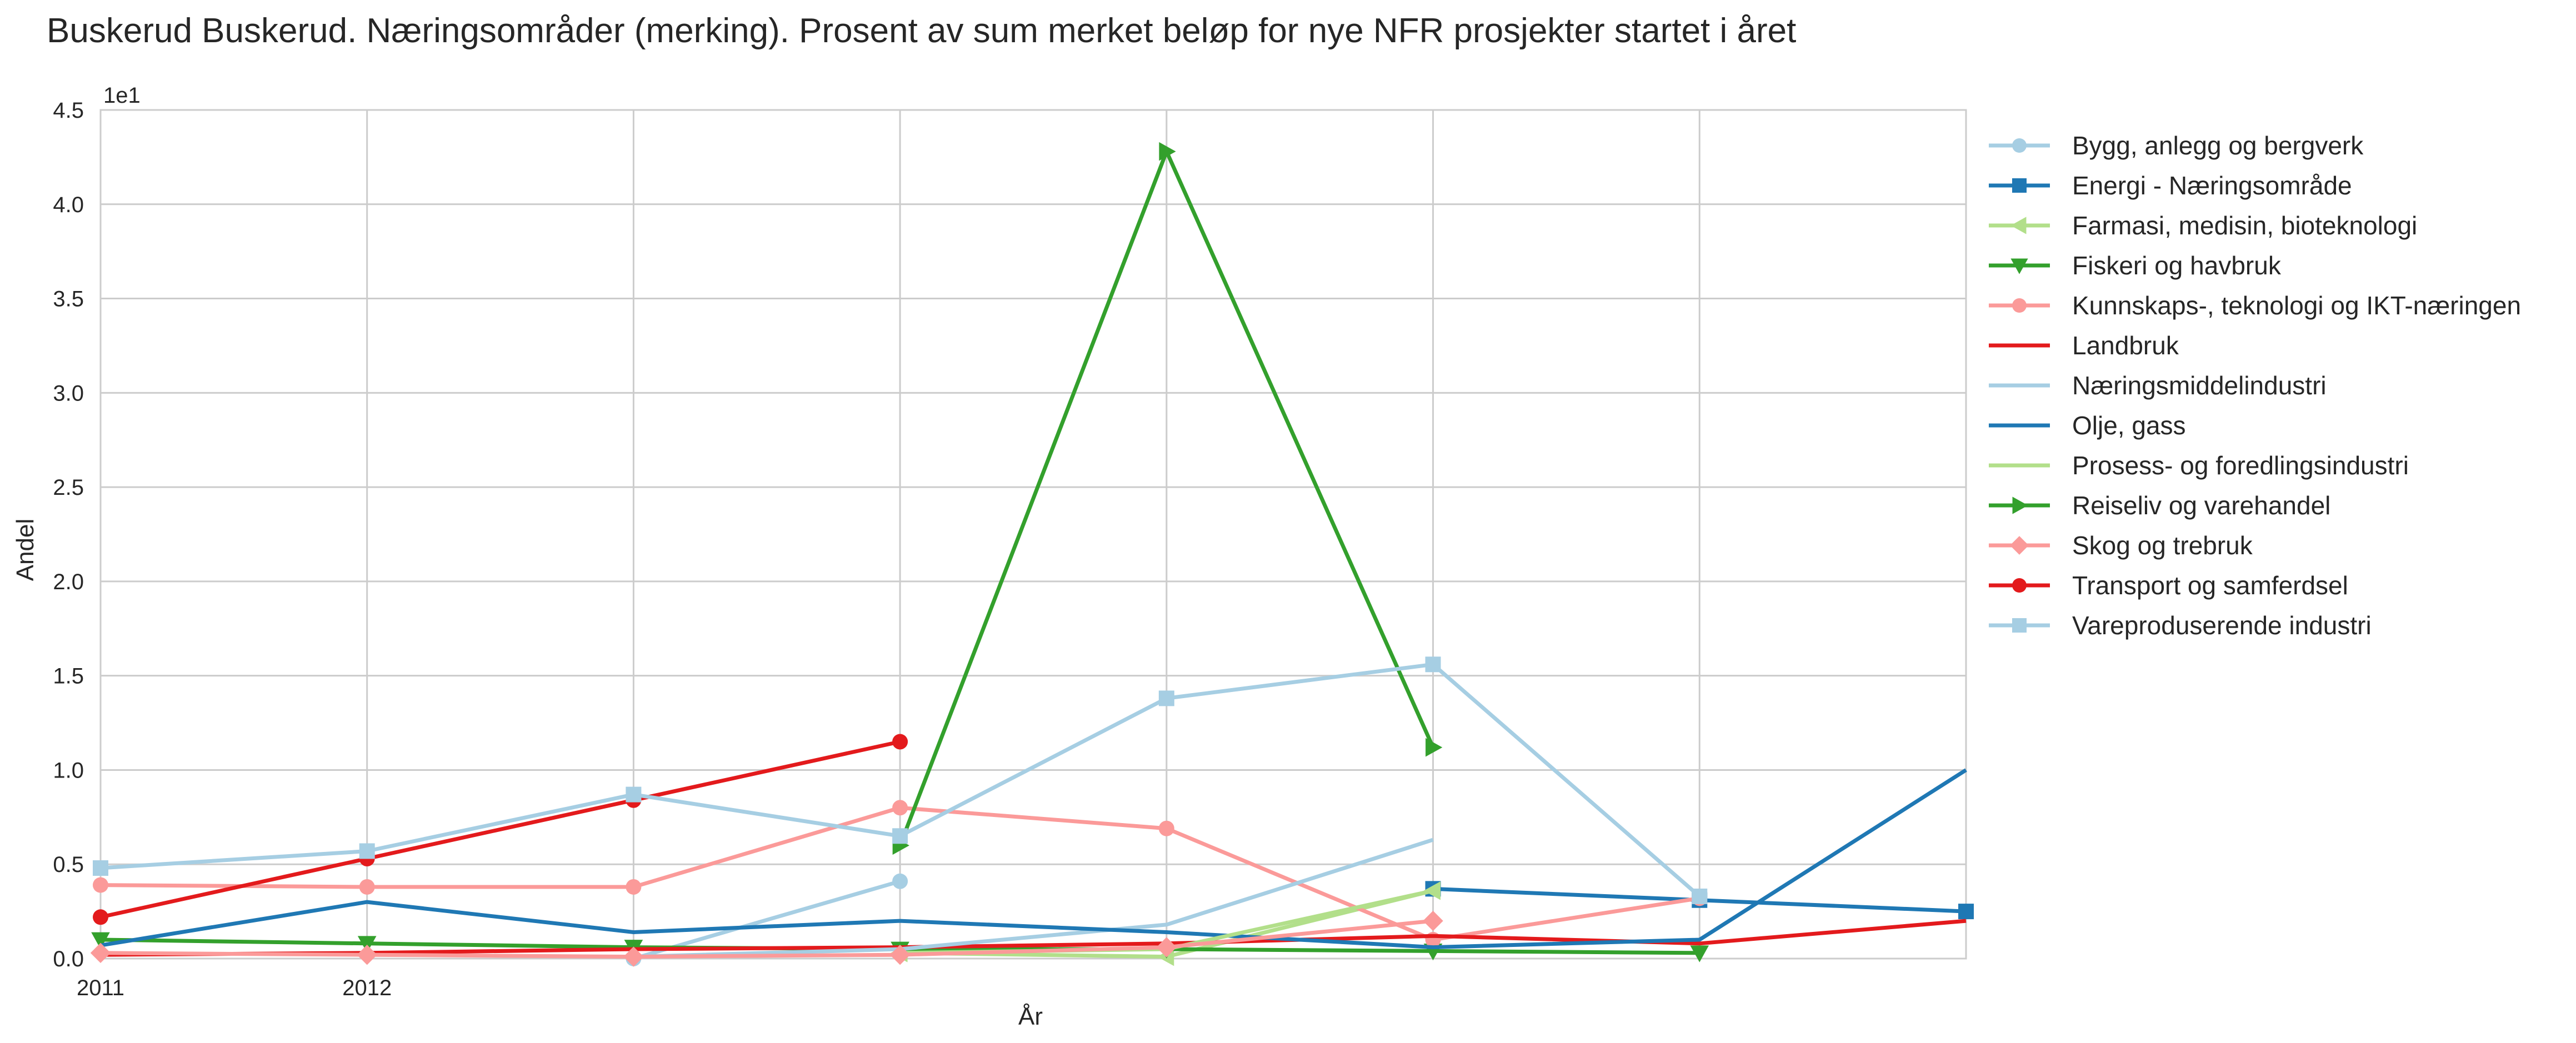 The image size is (2576, 1043). I want to click on legend-item: Prosess- og foredlingsindustri, so click(2199, 465).